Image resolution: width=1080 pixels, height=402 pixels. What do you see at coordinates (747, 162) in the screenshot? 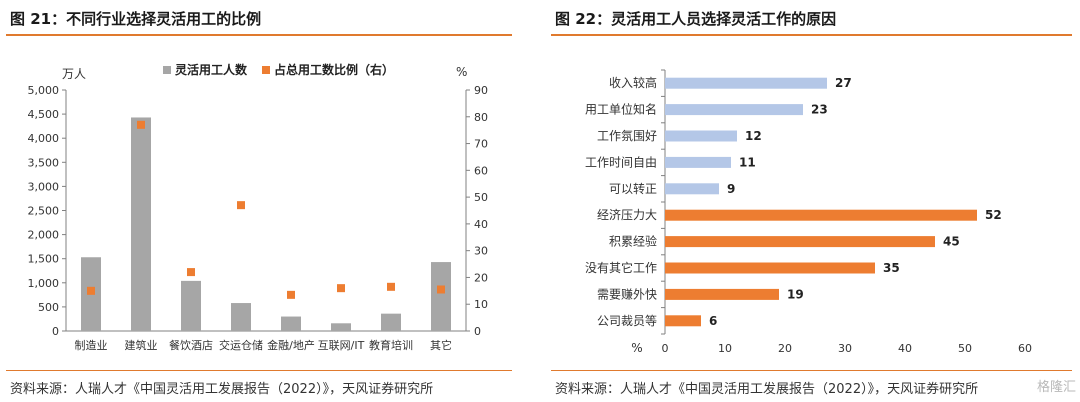
I see `reason-value-label: 11` at bounding box center [747, 162].